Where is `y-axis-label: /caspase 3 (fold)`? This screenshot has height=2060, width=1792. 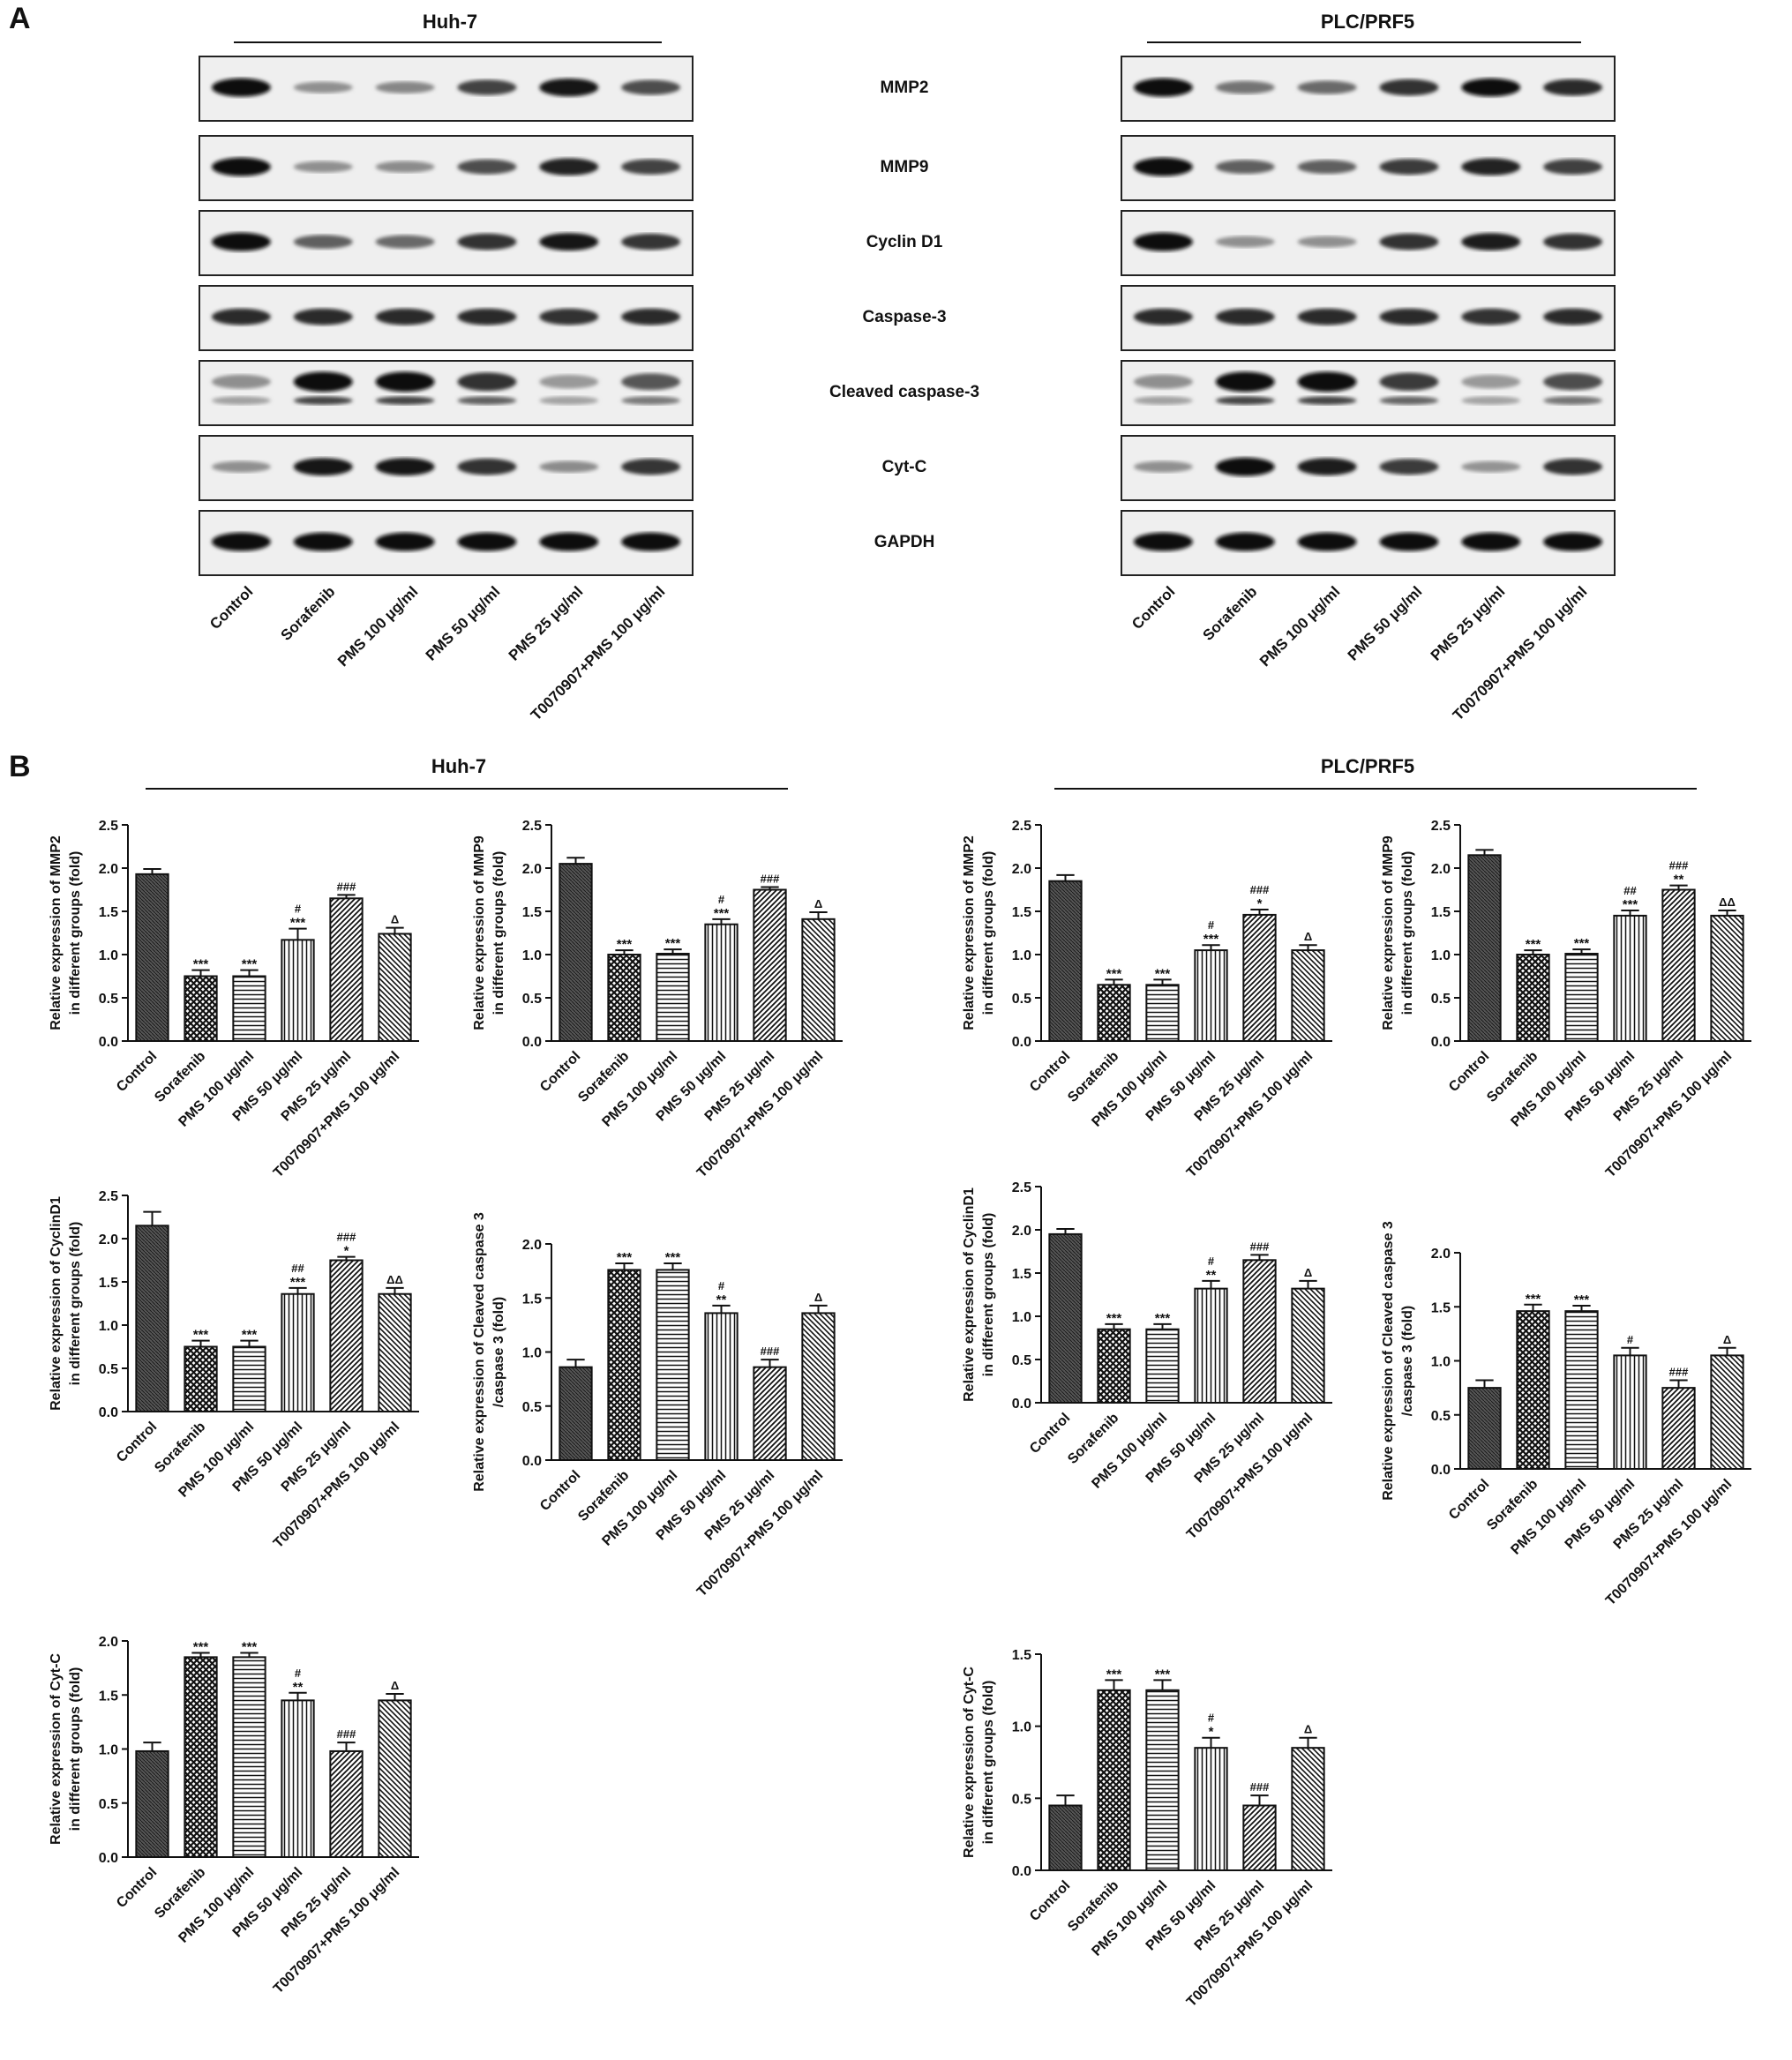
y-axis-label: /caspase 3 (fold) is located at coordinates (498, 1352).